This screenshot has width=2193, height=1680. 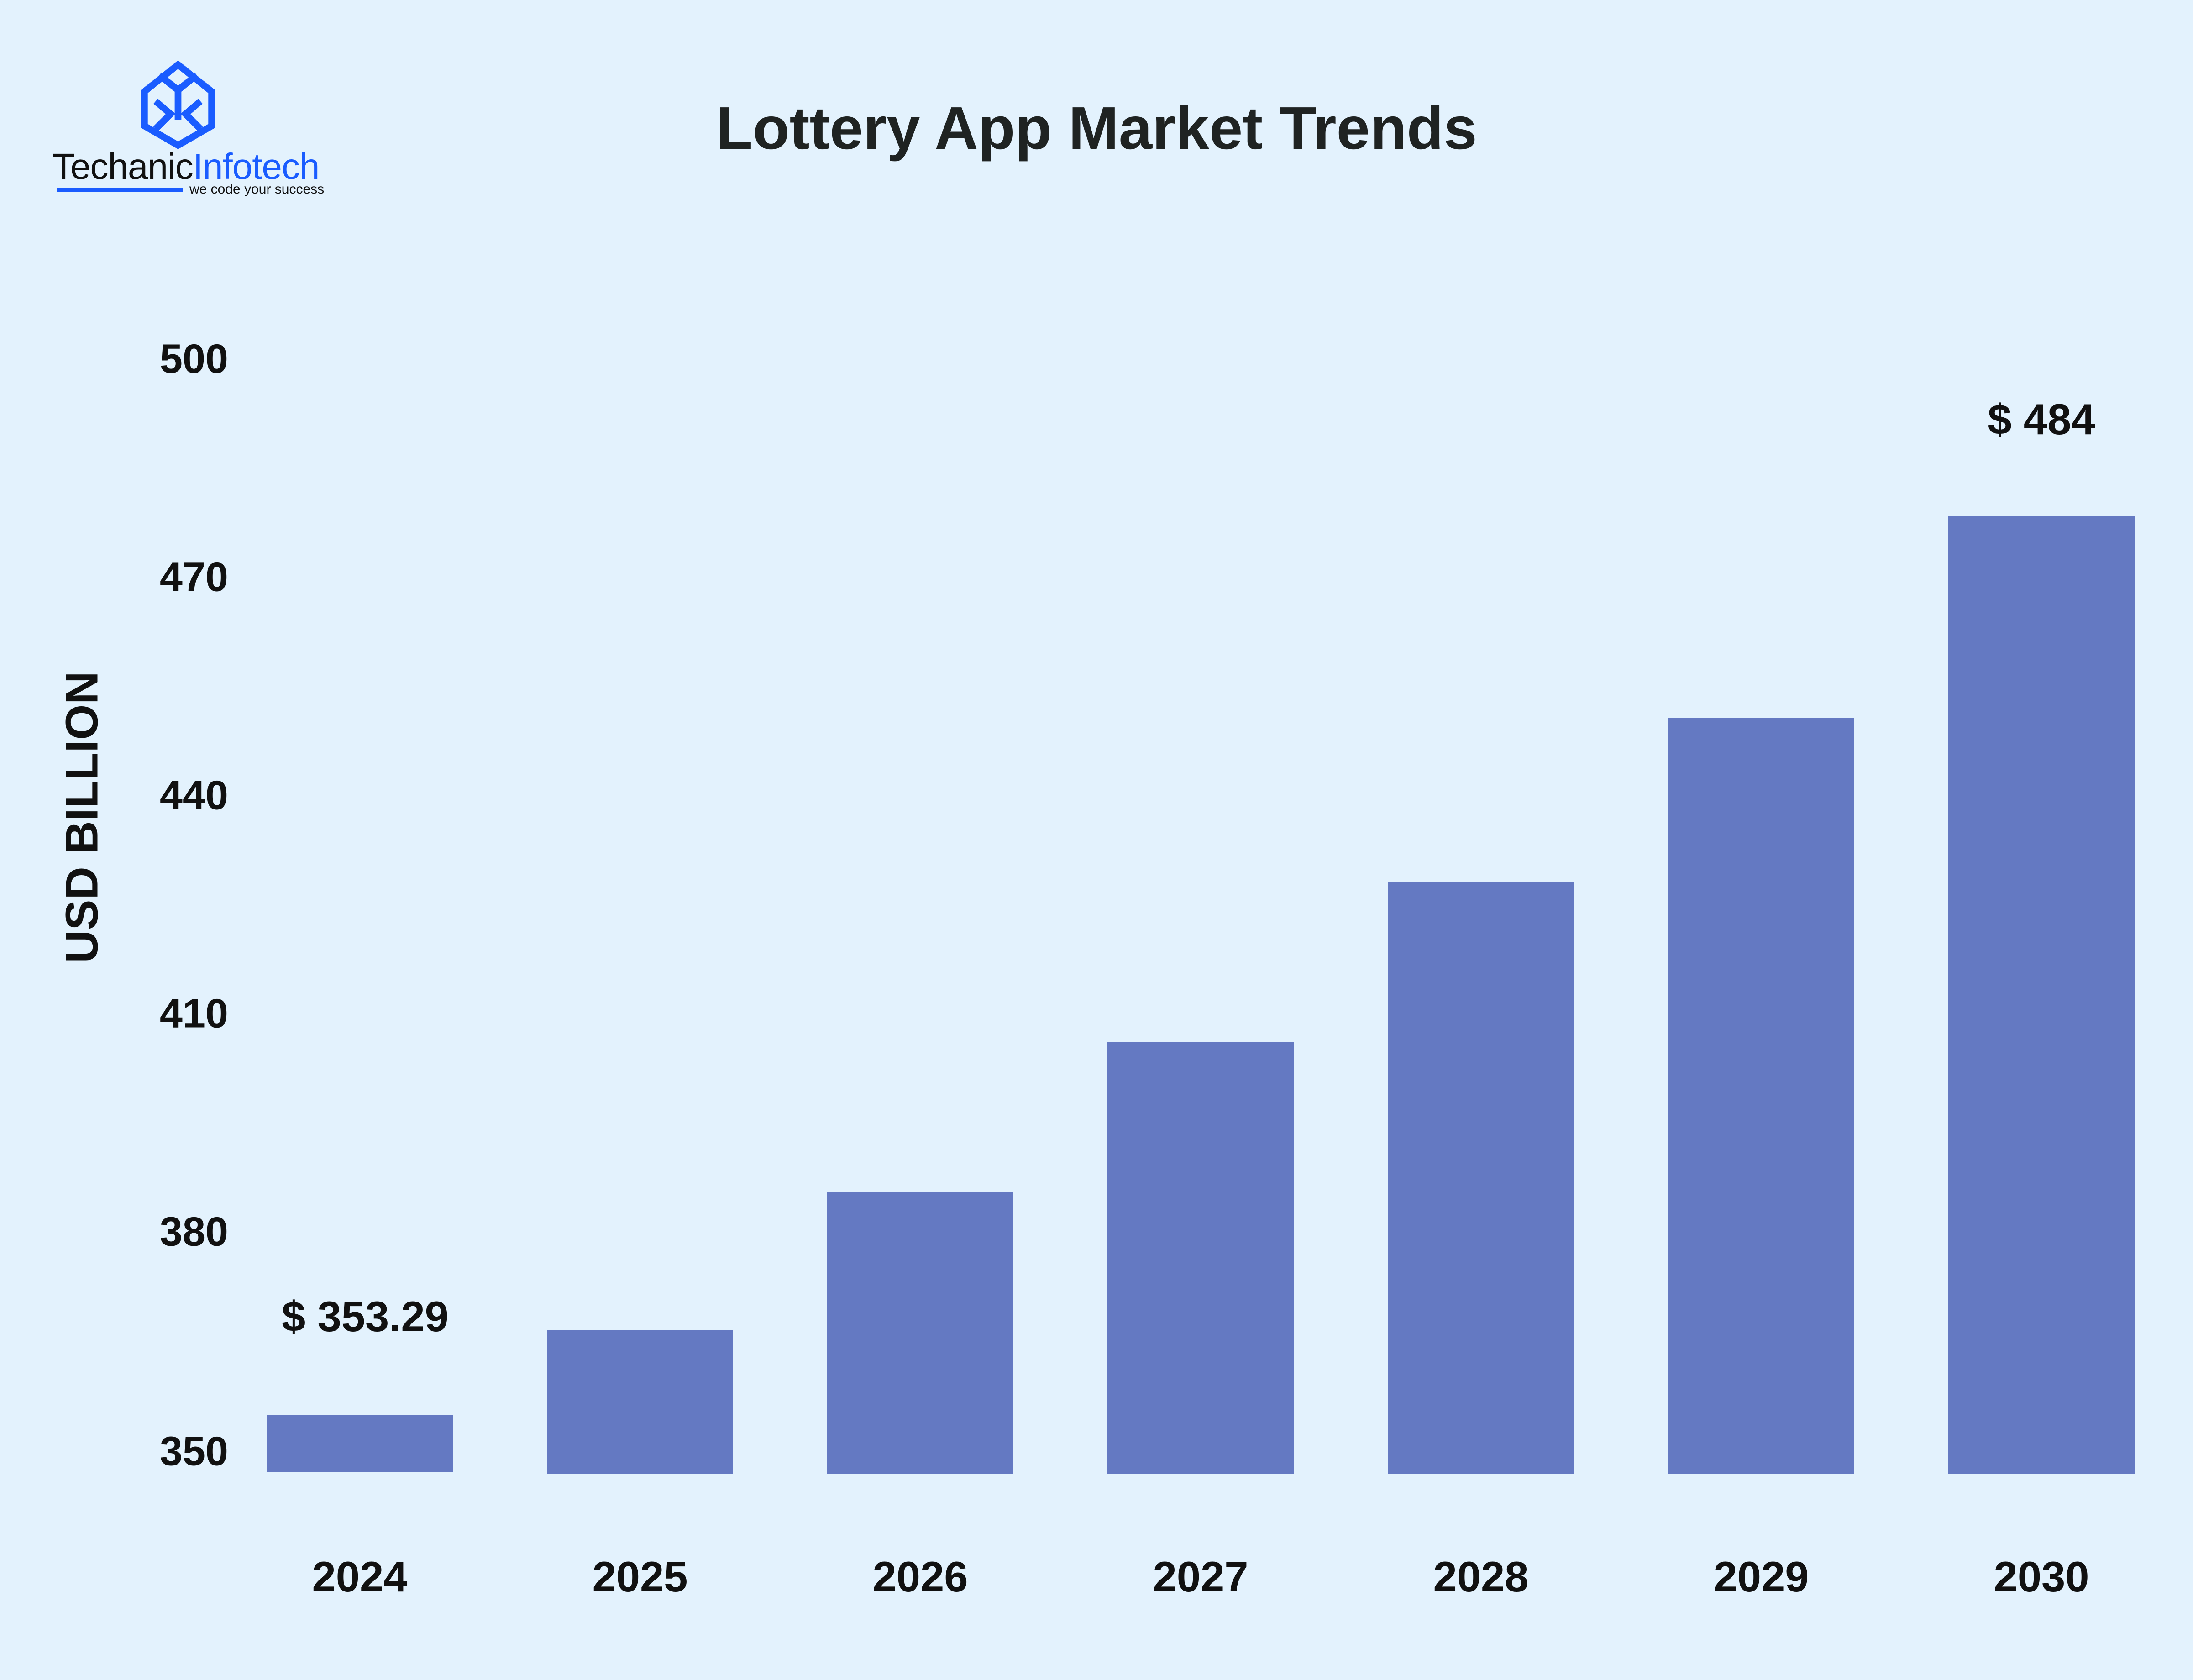 What do you see at coordinates (1481, 1178) in the screenshot?
I see `bar-2028` at bounding box center [1481, 1178].